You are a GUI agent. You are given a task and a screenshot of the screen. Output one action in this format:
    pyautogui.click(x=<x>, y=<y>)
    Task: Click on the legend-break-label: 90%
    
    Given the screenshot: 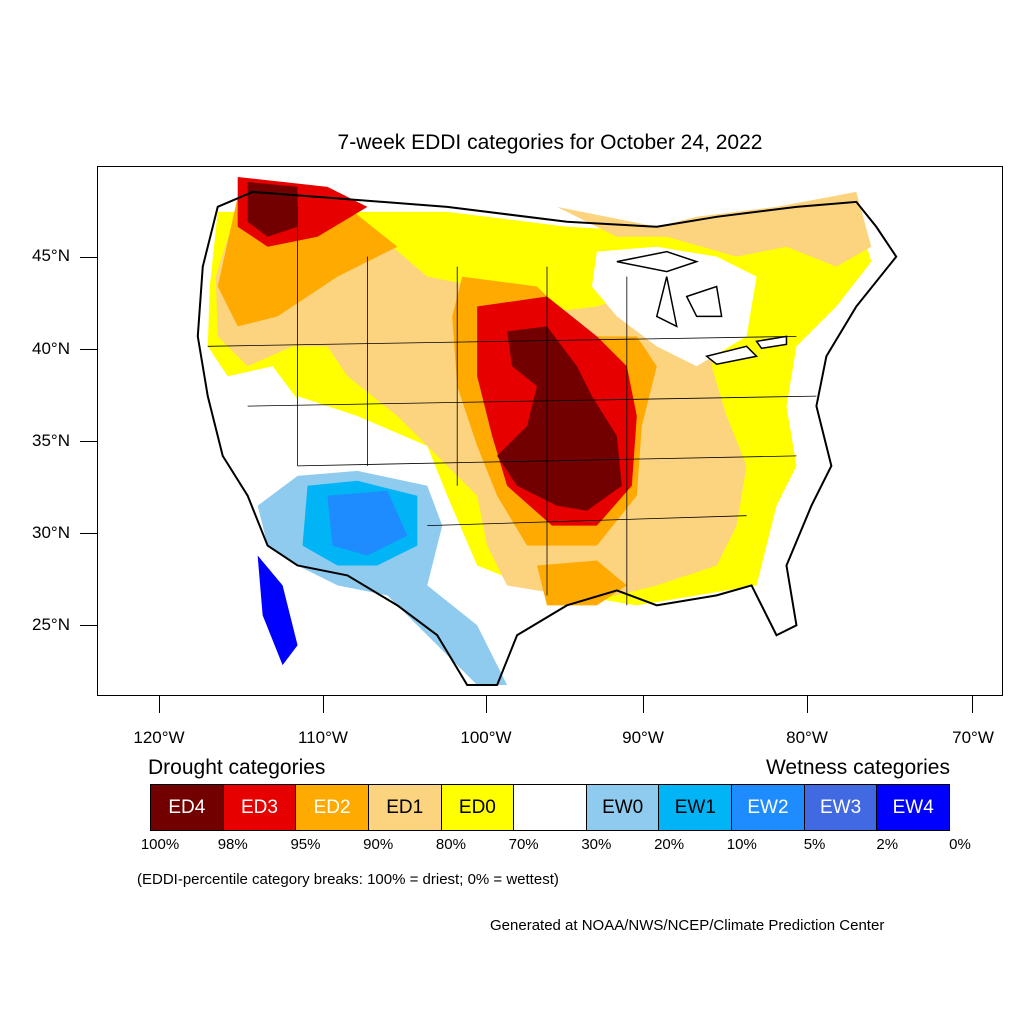 What is the action you would take?
    pyautogui.click(x=378, y=844)
    